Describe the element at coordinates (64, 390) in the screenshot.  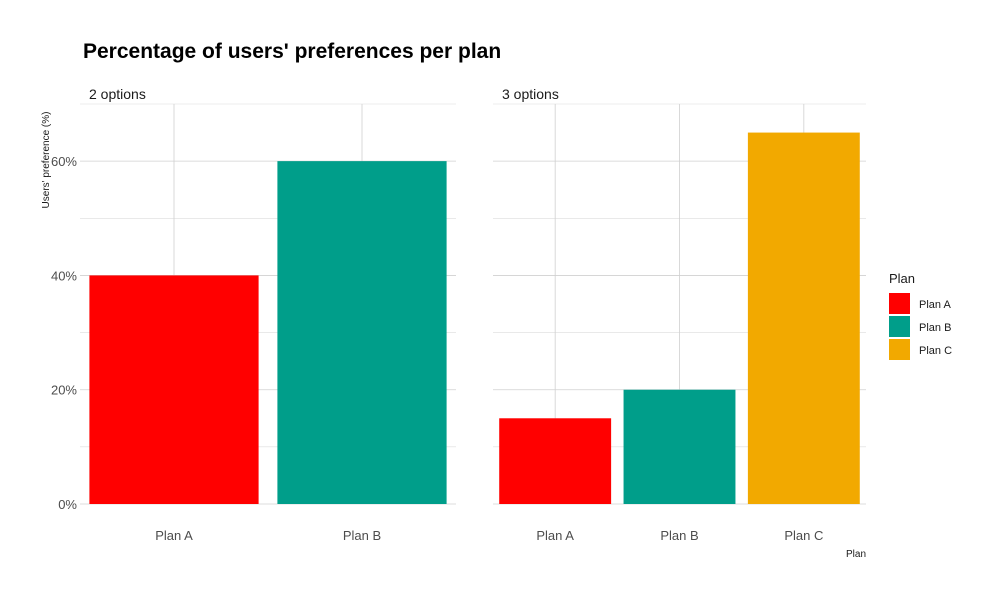
I see `y-tick-label: 20%` at that location.